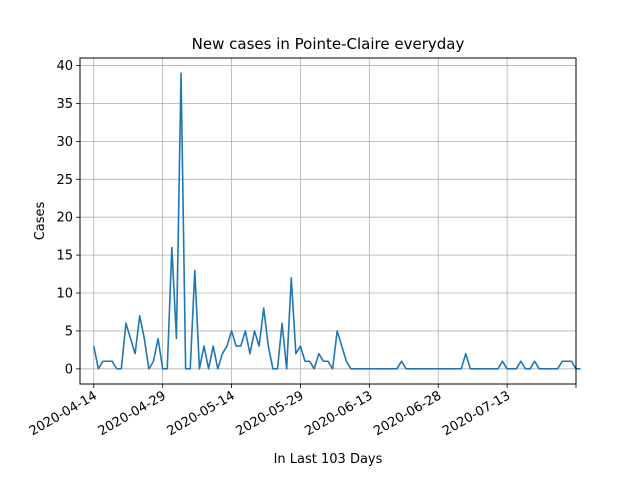  I want to click on y-tick-label: 25, so click(64, 180).